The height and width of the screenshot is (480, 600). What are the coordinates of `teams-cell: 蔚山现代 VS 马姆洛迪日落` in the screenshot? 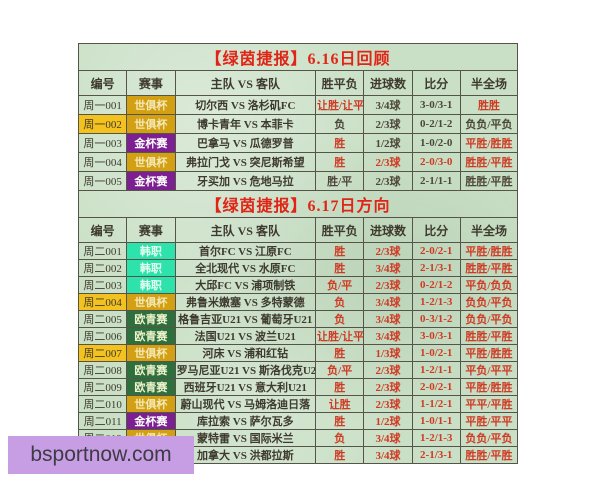 It's located at (245, 404).